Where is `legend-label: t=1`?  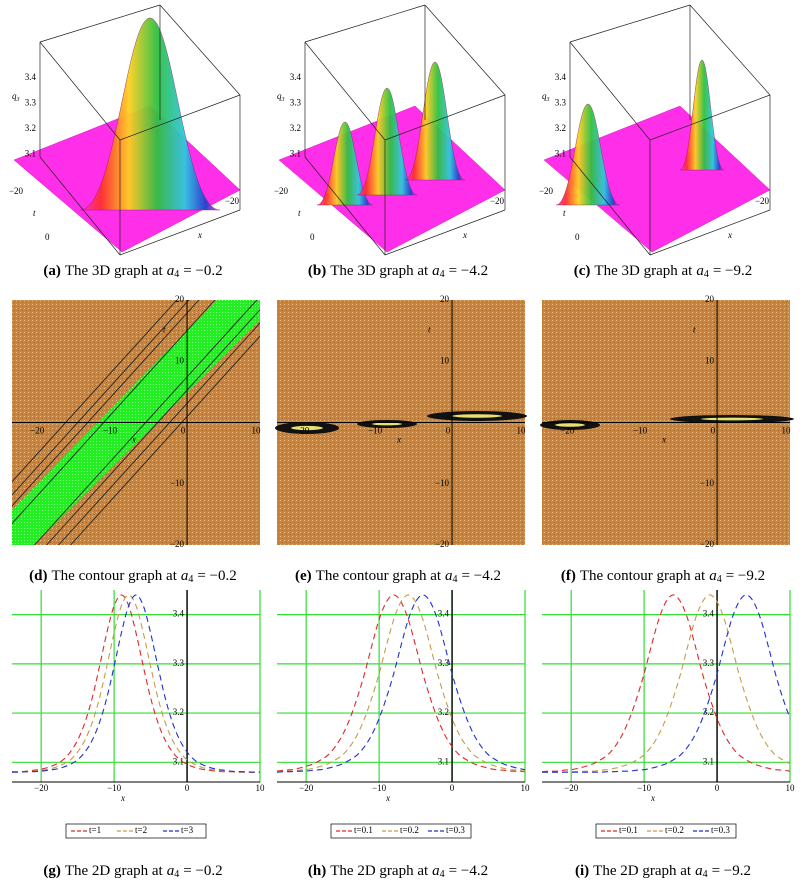 legend-label: t=1 is located at coordinates (95, 830).